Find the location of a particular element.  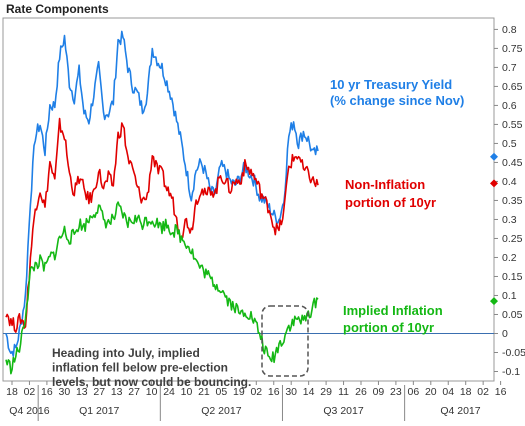

y-tick-label: 0.15 is located at coordinates (512, 277).